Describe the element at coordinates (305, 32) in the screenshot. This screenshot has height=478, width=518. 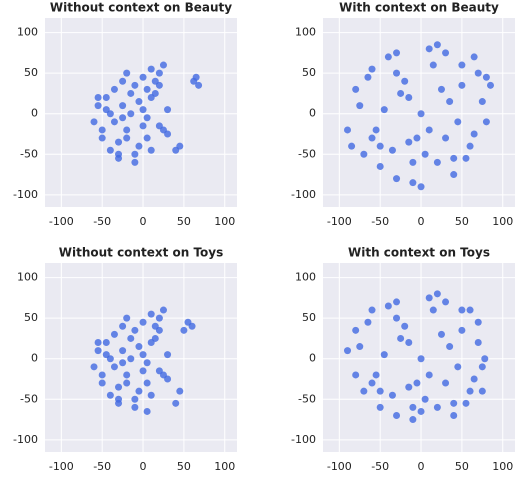
I see `y-tick-label: 100` at that location.